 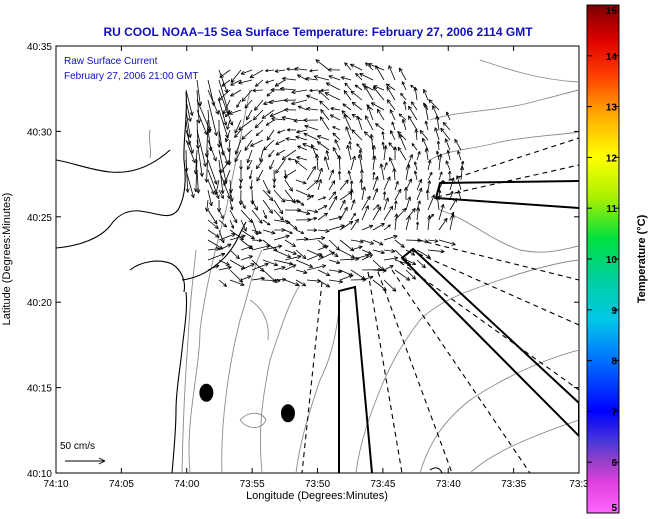 I want to click on x-tick-label: 74:05, so click(x=121, y=484).